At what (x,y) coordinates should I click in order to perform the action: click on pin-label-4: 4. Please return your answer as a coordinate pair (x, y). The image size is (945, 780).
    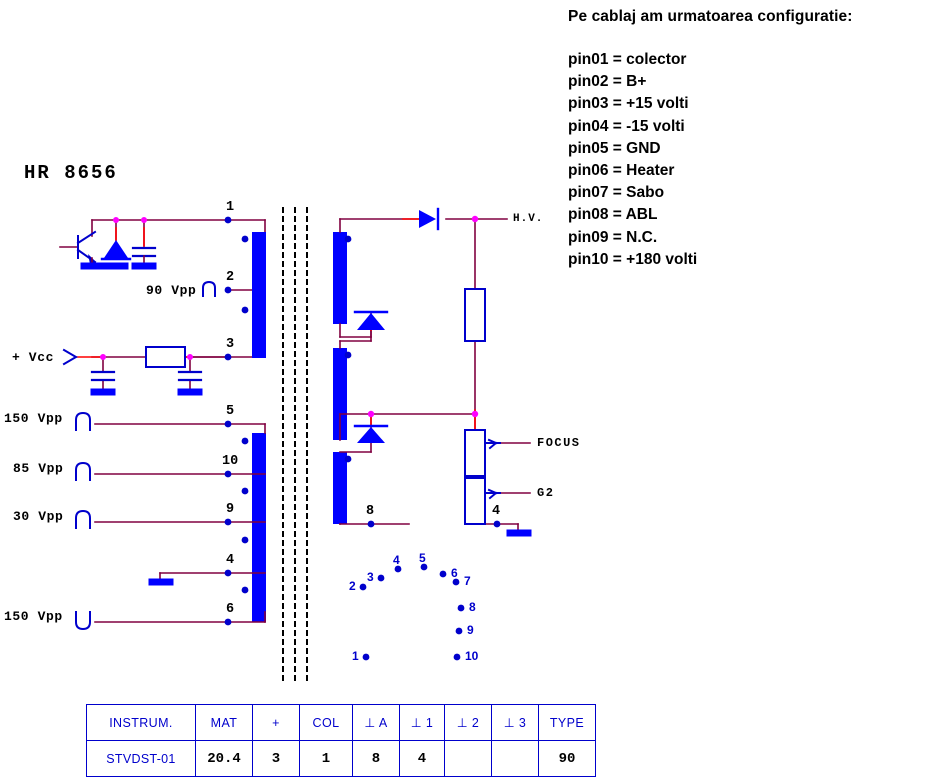
    Looking at the image, I should click on (230, 560).